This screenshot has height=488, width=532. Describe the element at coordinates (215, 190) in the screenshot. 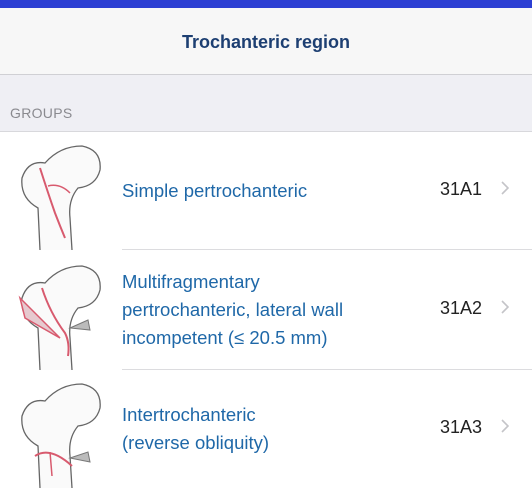

I see `row-label: Simple pertrochanteric` at that location.